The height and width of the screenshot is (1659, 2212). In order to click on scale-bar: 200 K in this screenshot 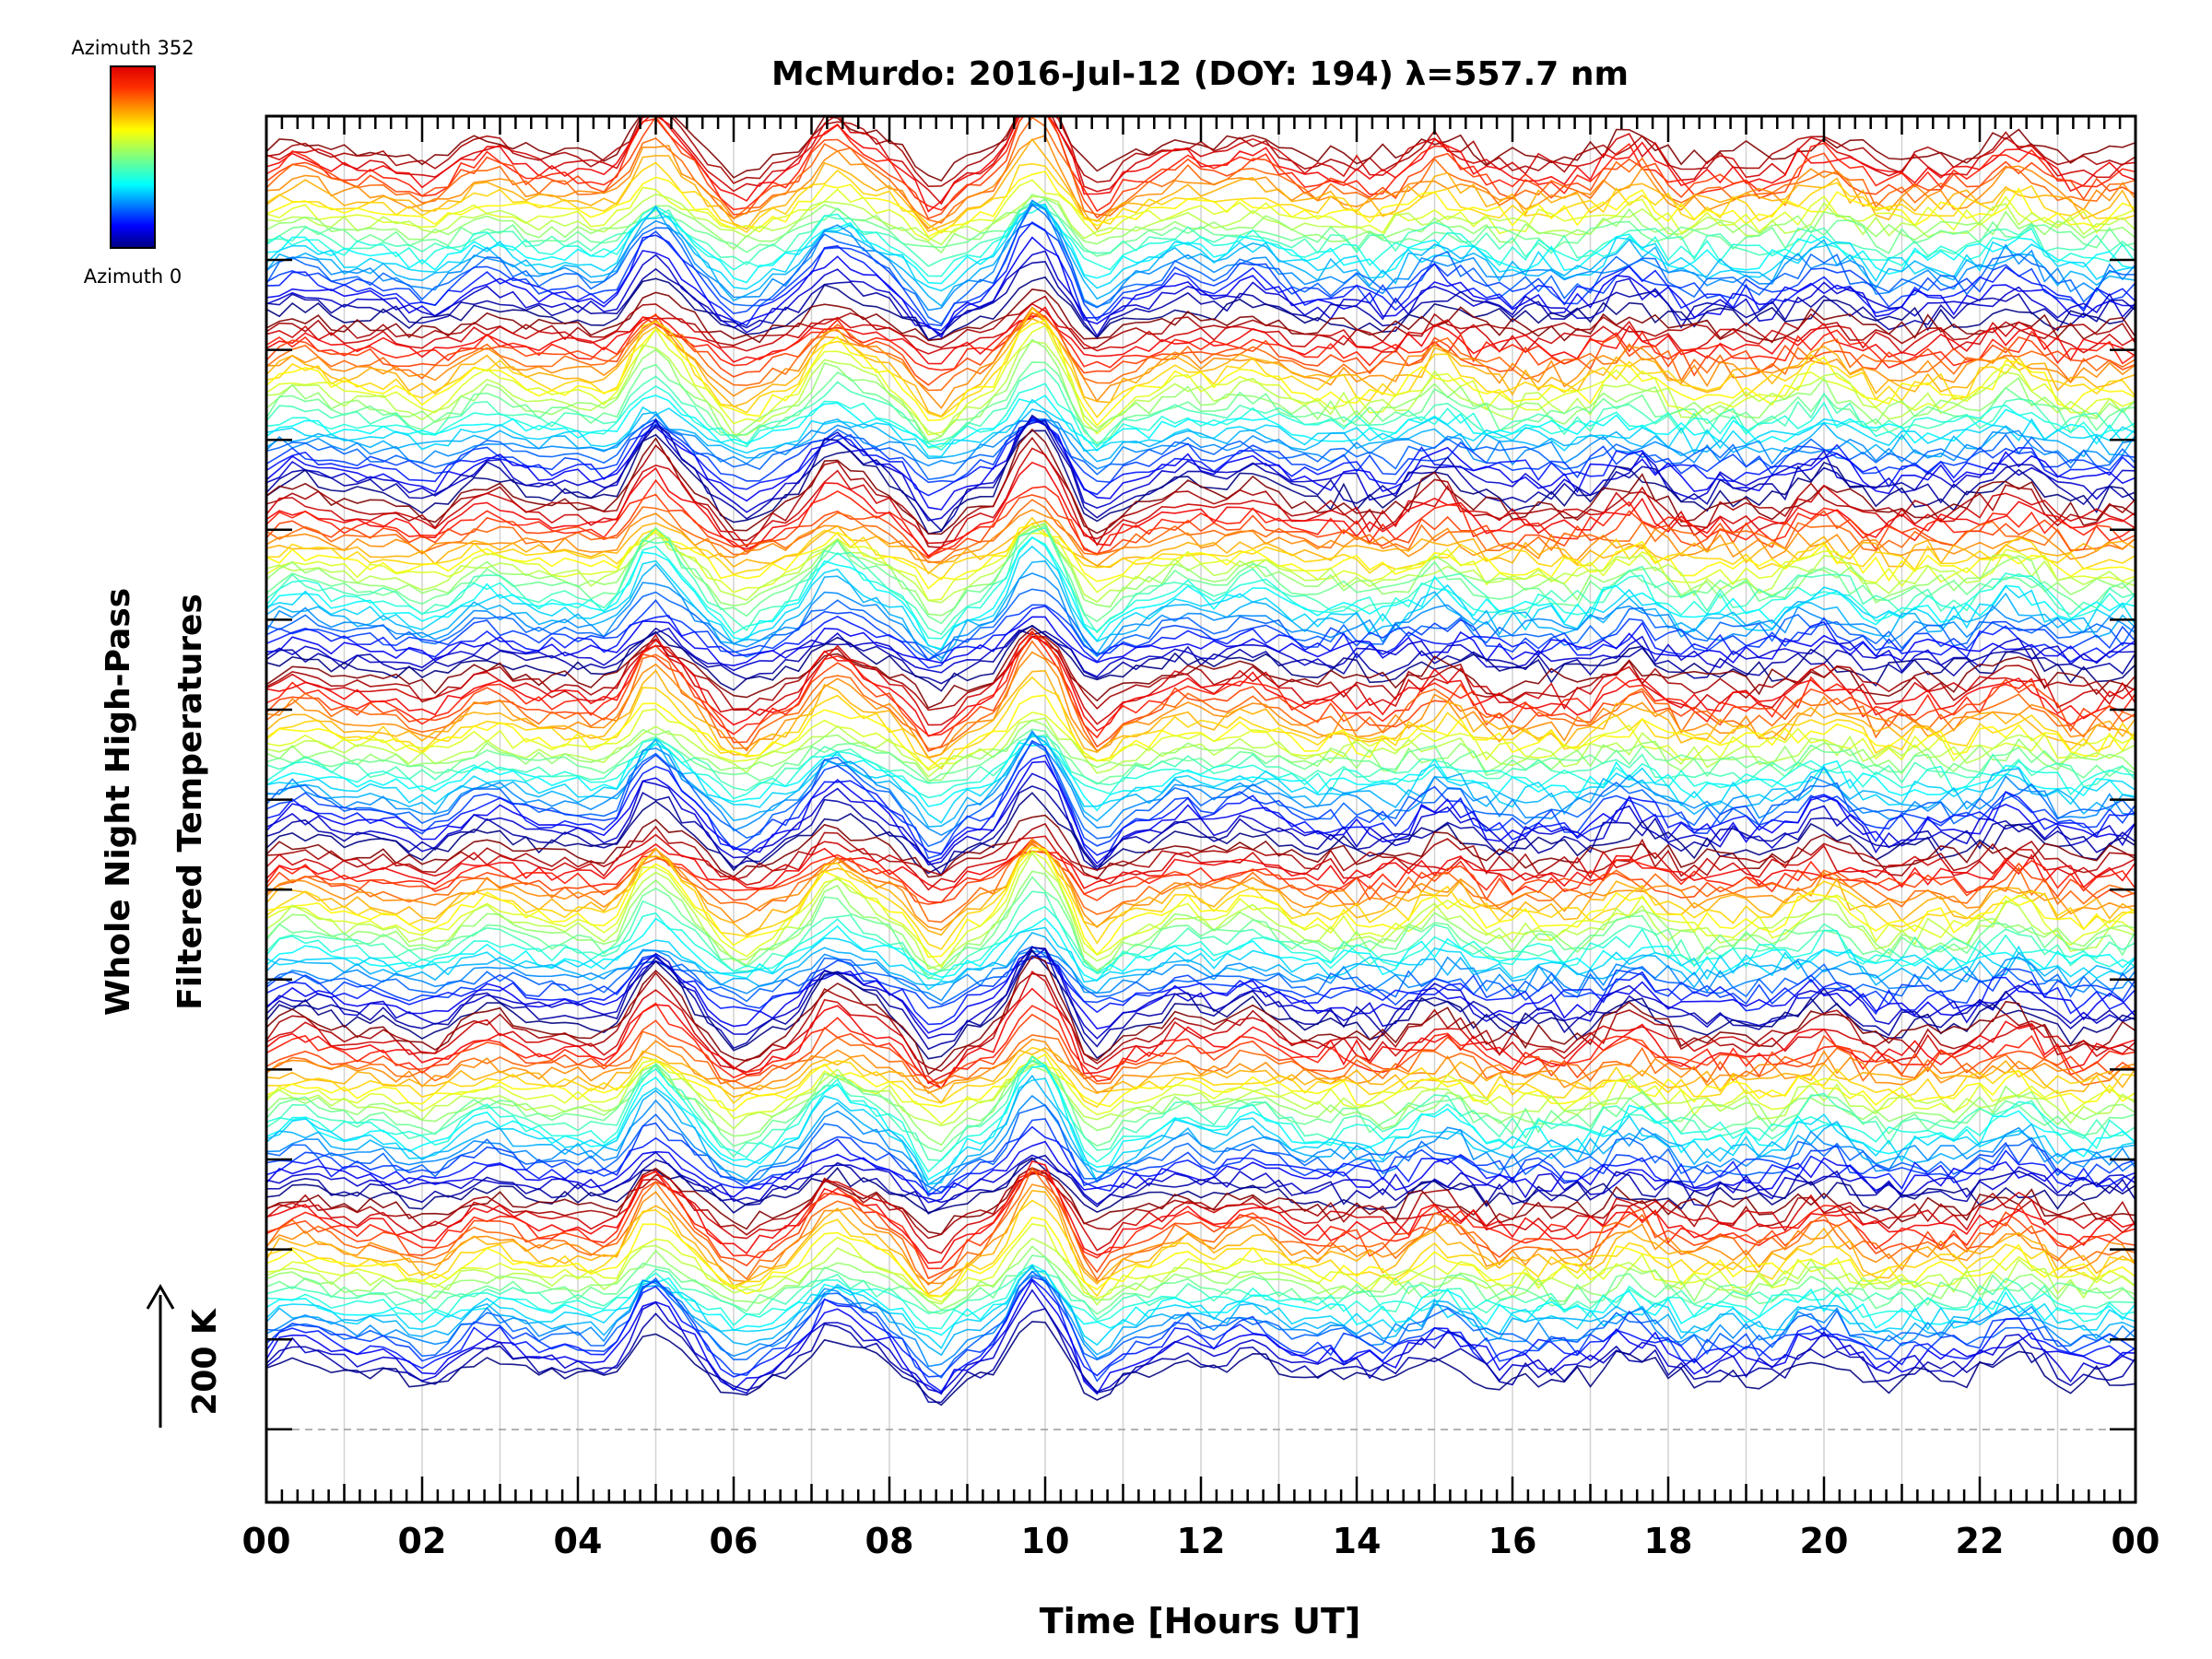, I will do `click(185, 1356)`.